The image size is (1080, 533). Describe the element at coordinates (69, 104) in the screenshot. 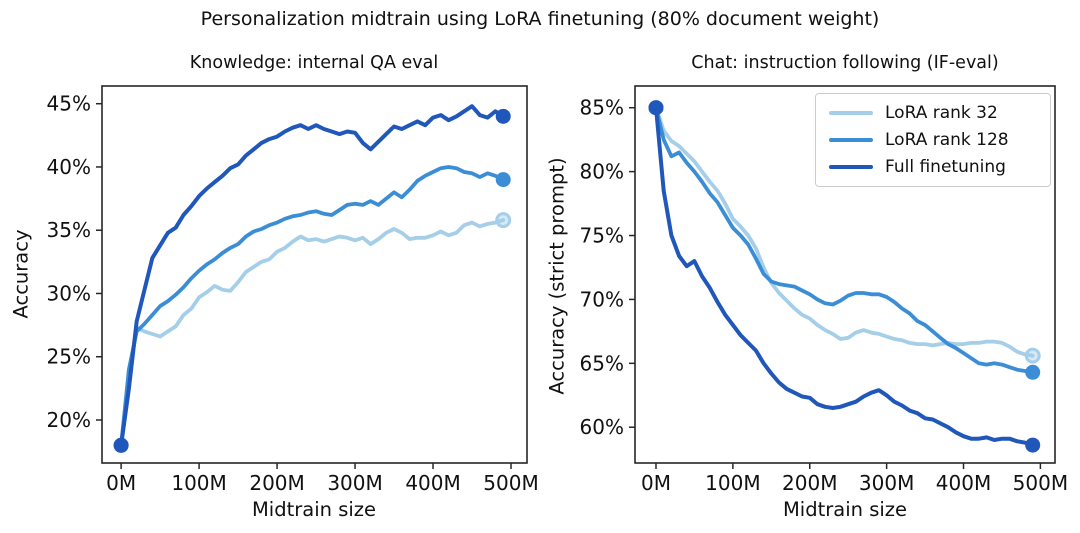

I see `y-tick-label: 45%` at that location.